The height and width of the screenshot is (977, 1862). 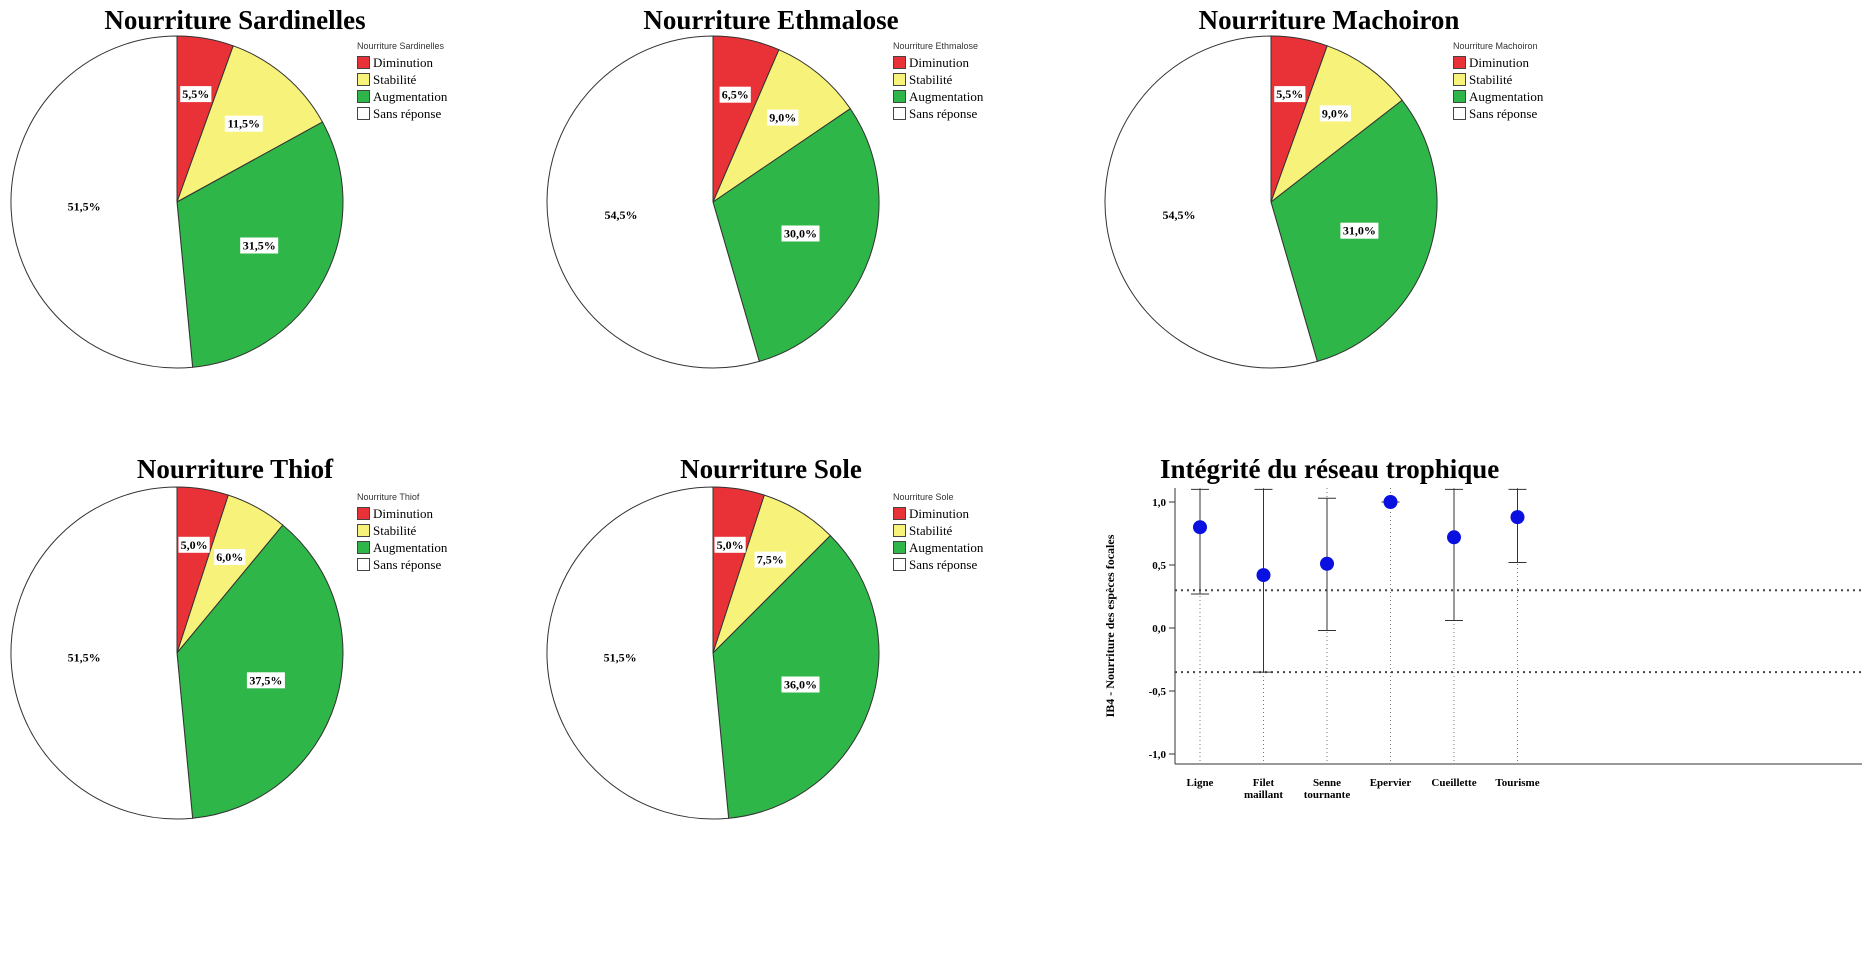 I want to click on slice-label: 5,5%, so click(x=1290, y=94).